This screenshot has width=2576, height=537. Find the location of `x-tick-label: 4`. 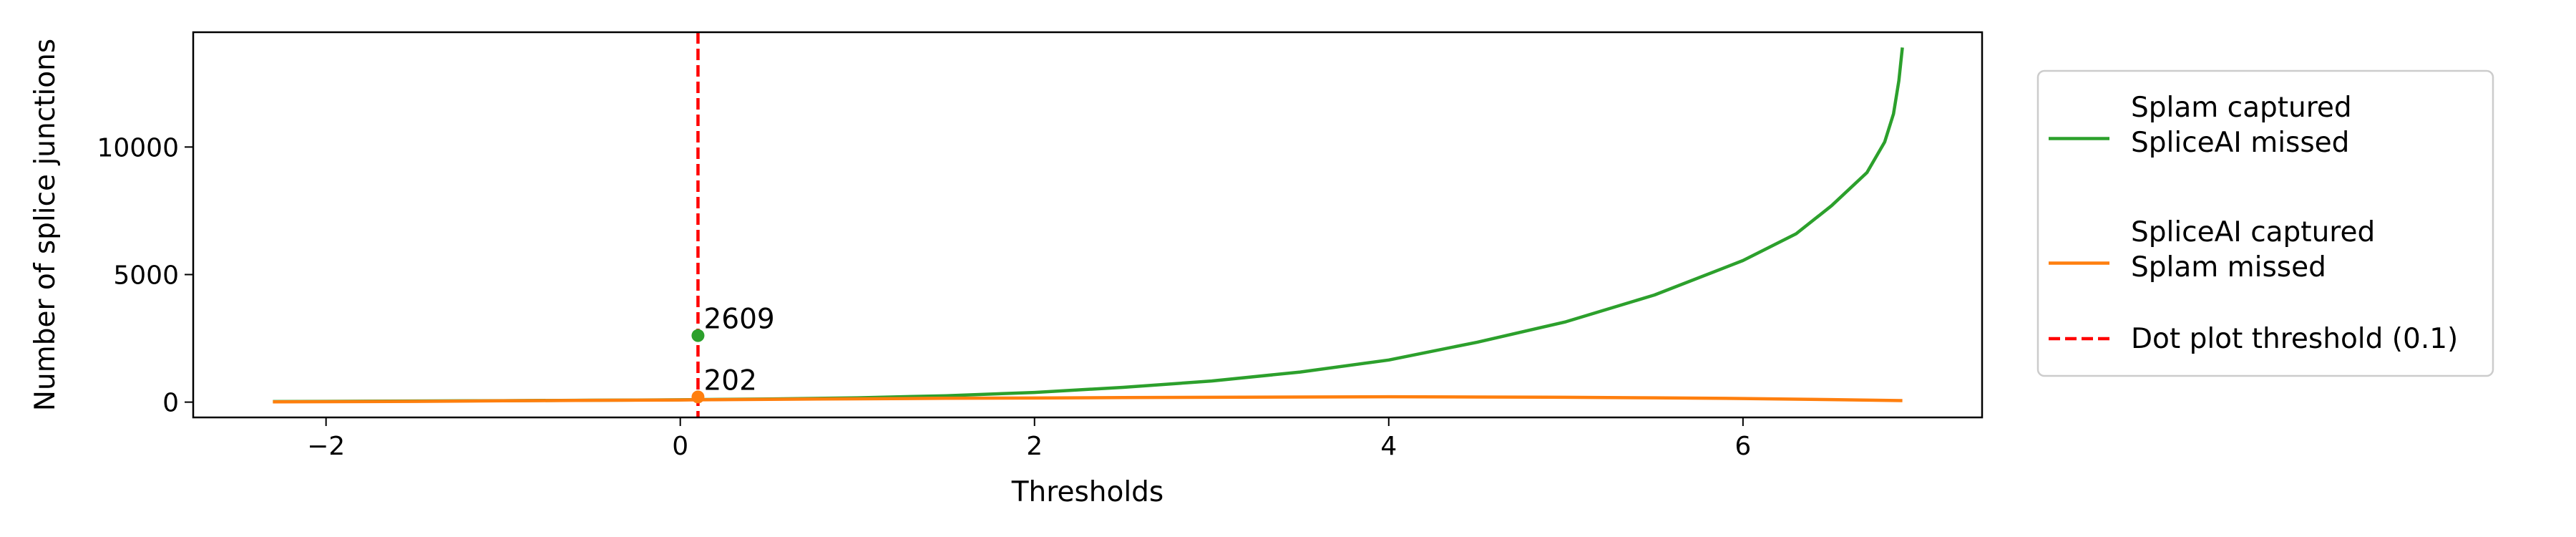

x-tick-label: 4 is located at coordinates (1388, 446).